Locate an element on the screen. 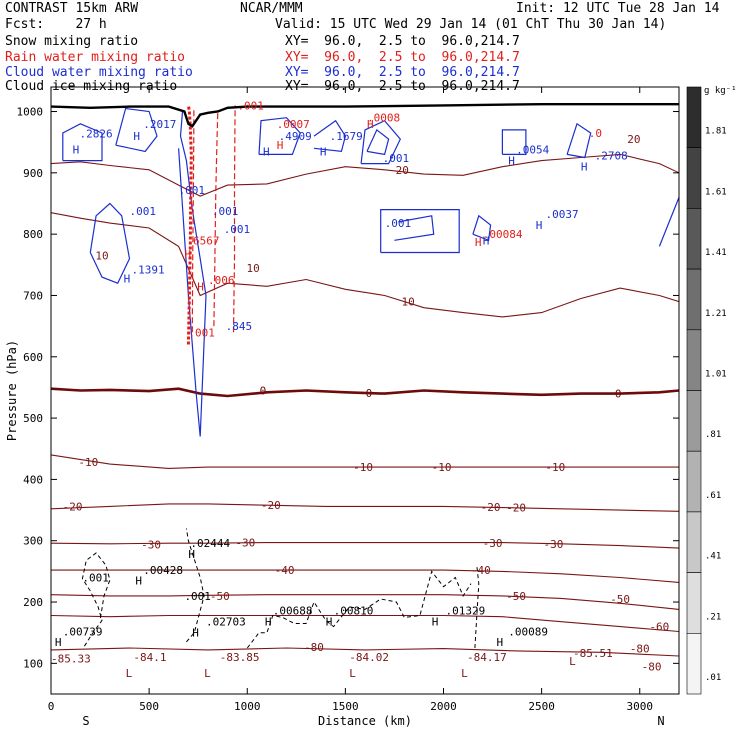 The height and width of the screenshot is (740, 740). temperature-label: 20 is located at coordinates (402, 170).